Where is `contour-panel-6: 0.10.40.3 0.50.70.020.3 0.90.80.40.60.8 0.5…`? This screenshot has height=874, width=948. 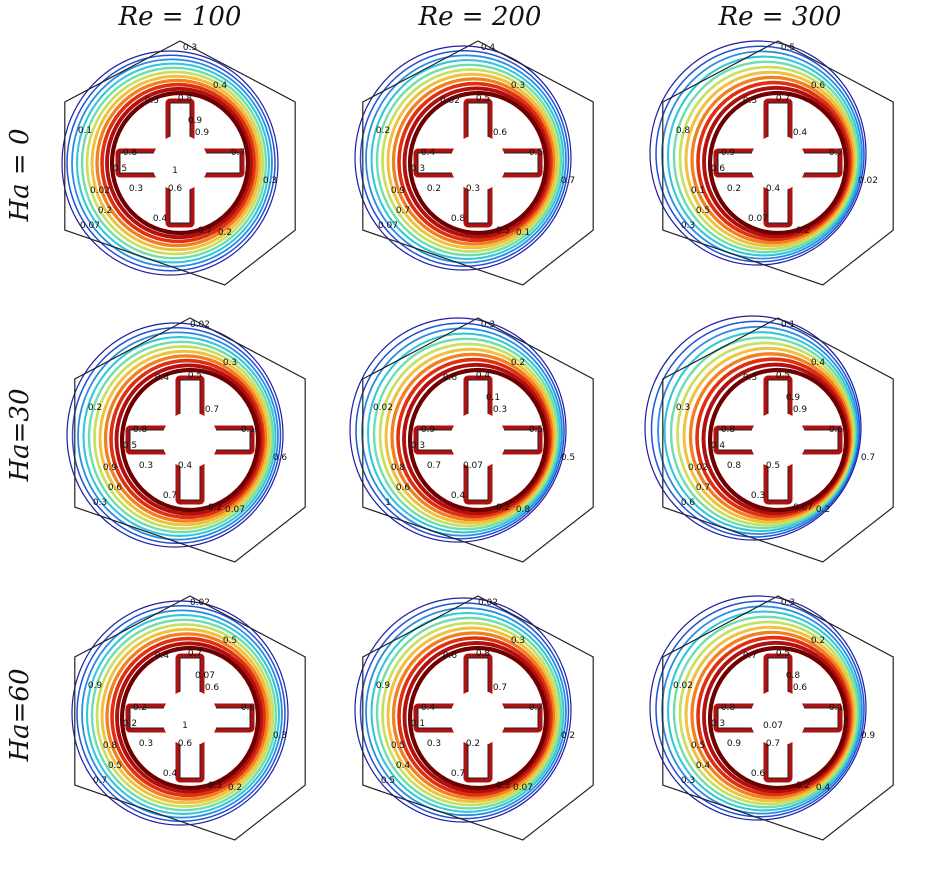 contour-panel-6: 0.10.40.3 0.50.70.020.3 0.90.80.40.60.8 0.5… is located at coordinates (769, 439).